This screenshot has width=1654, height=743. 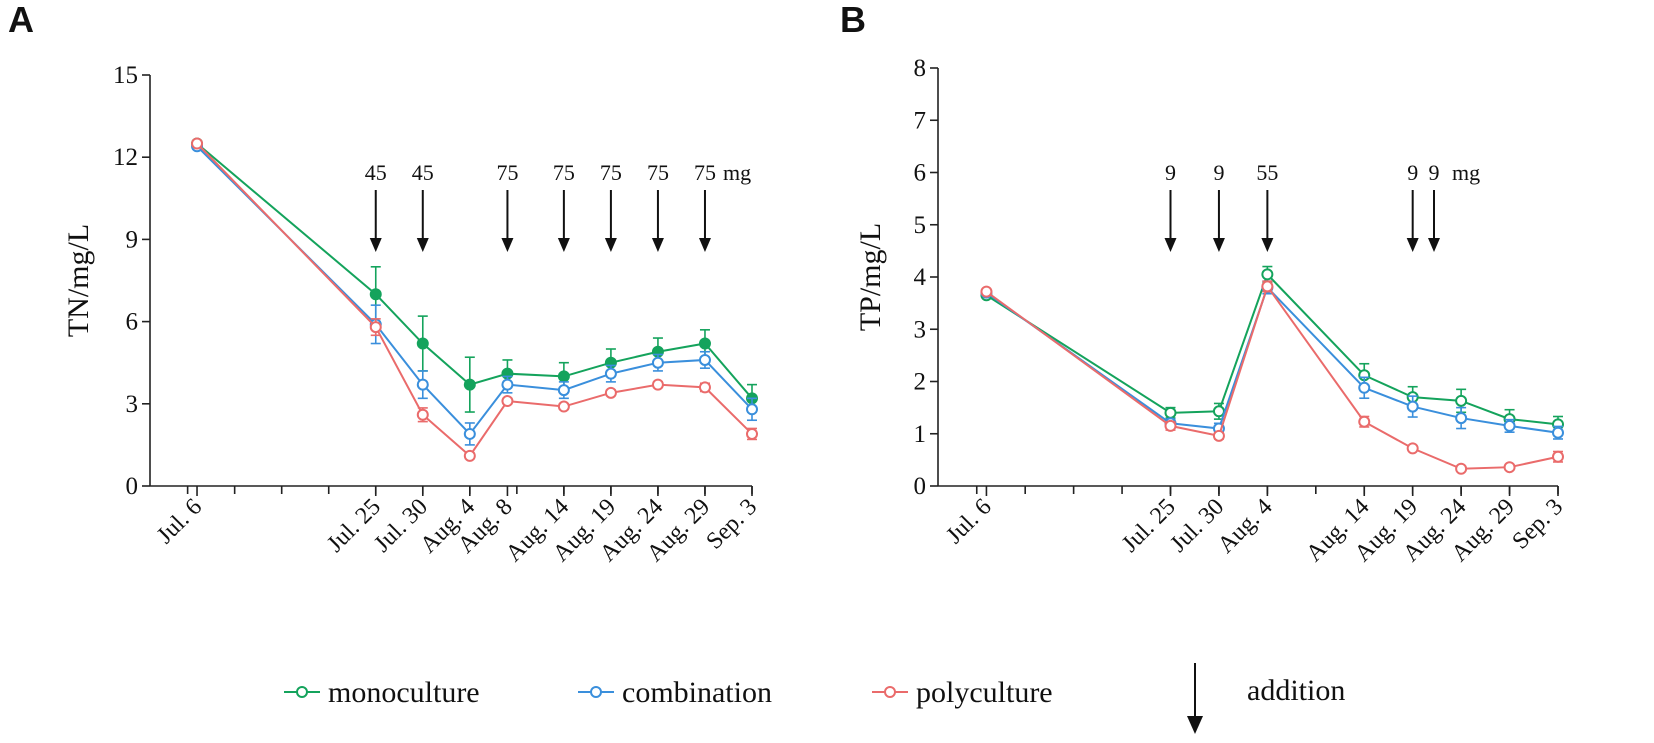 I want to click on panel-b-dose-unit: mg, so click(x=1466, y=172).